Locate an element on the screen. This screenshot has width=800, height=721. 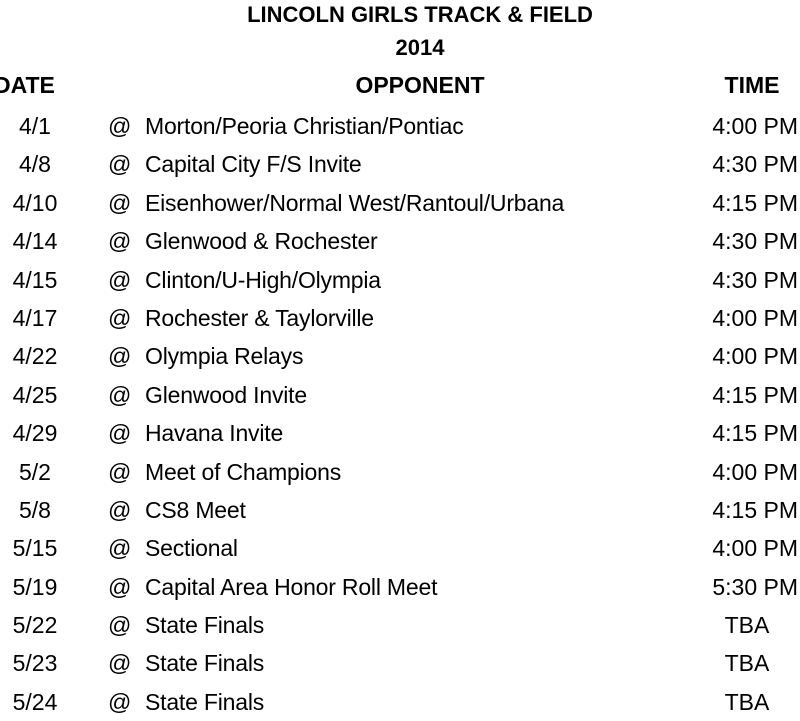
meet-date: 4/17 is located at coordinates (35, 317).